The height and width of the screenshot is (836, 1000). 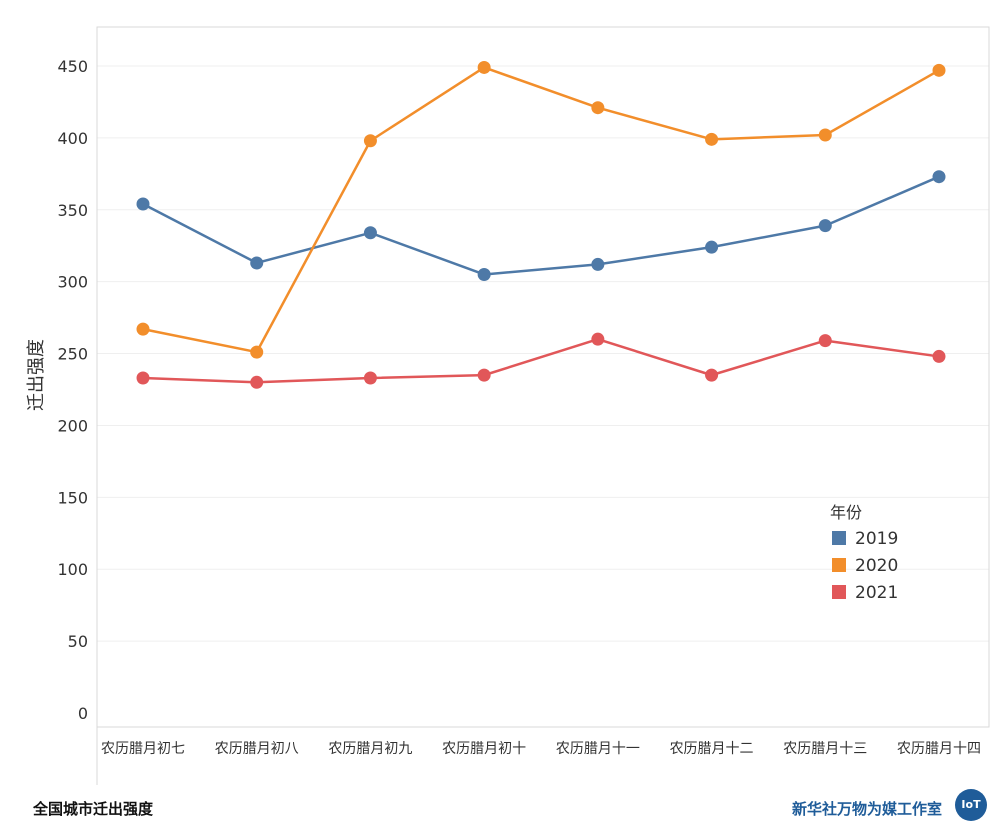 What do you see at coordinates (93, 809) in the screenshot?
I see `chart-caption: 全国城市迁出强度` at bounding box center [93, 809].